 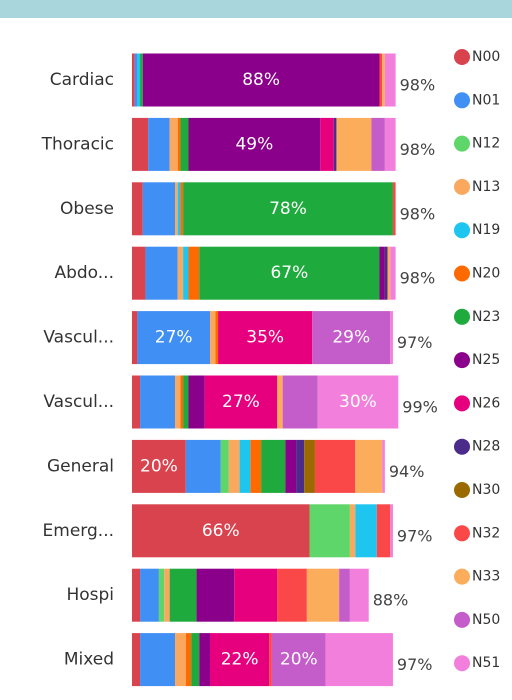 What do you see at coordinates (486, 403) in the screenshot?
I see `legend-label: N26` at bounding box center [486, 403].